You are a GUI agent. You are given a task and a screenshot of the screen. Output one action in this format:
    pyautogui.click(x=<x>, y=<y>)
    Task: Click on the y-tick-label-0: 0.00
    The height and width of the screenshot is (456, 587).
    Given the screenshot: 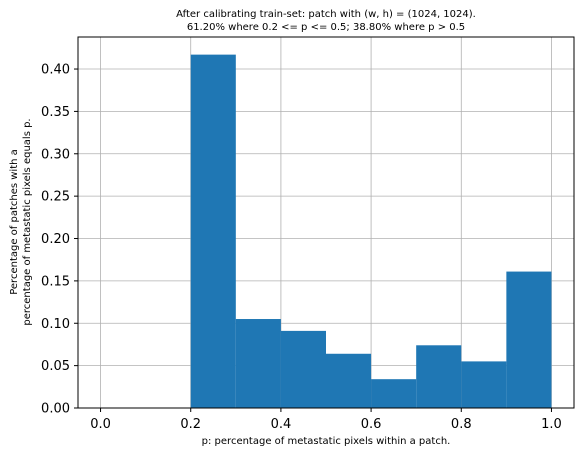 What is the action you would take?
    pyautogui.click(x=55, y=409)
    